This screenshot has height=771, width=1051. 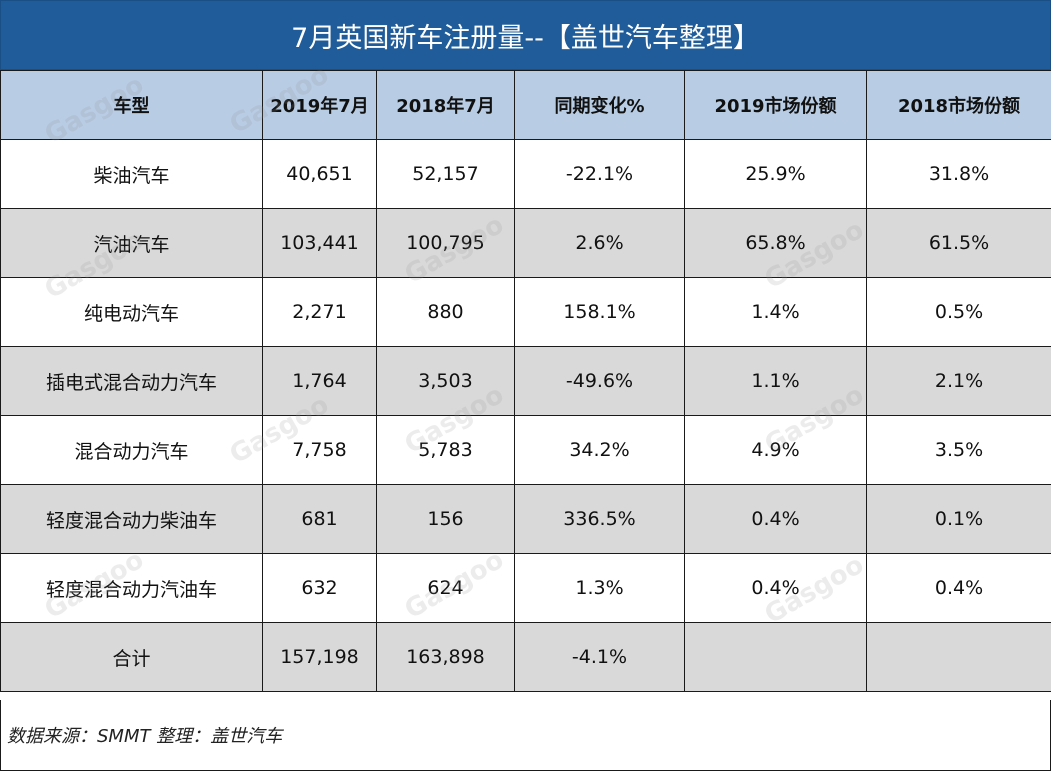 What do you see at coordinates (445, 657) in the screenshot?
I see `table-cell: 163,898` at bounding box center [445, 657].